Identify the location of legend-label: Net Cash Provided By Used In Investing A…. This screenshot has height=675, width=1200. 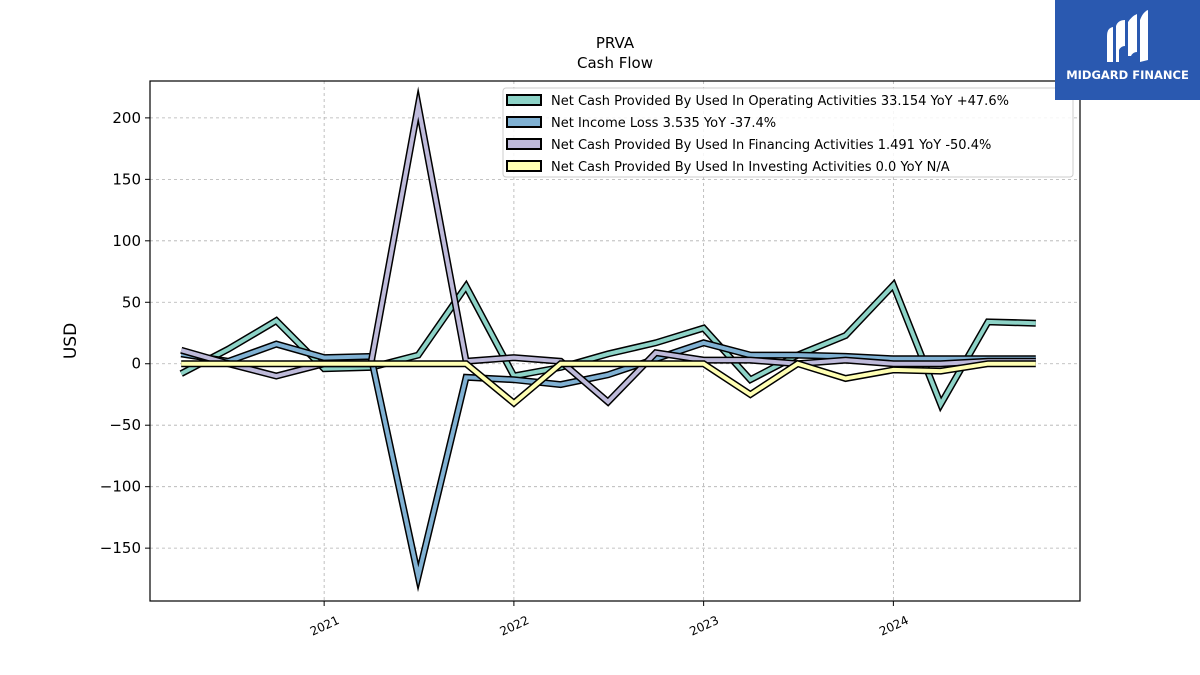
(750, 167).